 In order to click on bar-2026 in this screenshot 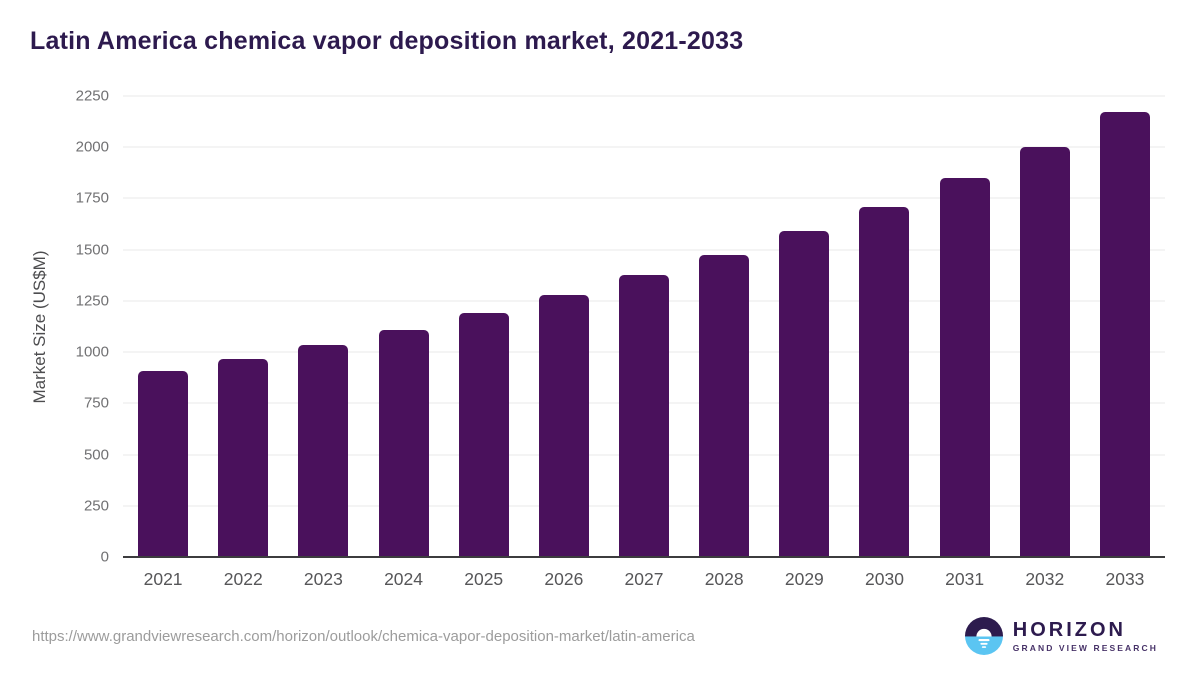, I will do `click(563, 425)`.